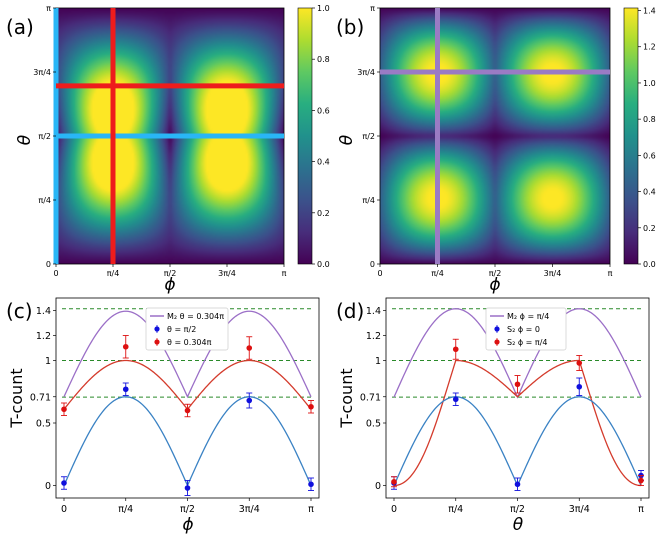 The width and height of the screenshot is (664, 548). I want to click on legend-c: M₂ θ = 0.304π θ = π/2 θ = 0.304π, so click(187, 329).